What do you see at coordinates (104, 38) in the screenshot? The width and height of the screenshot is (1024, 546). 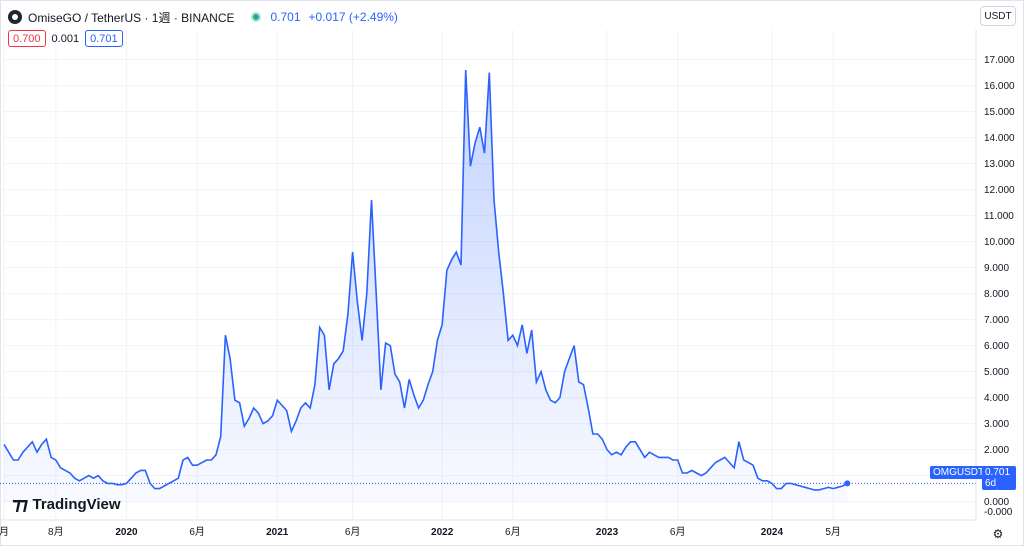 I see `buy-button: 0.701` at bounding box center [104, 38].